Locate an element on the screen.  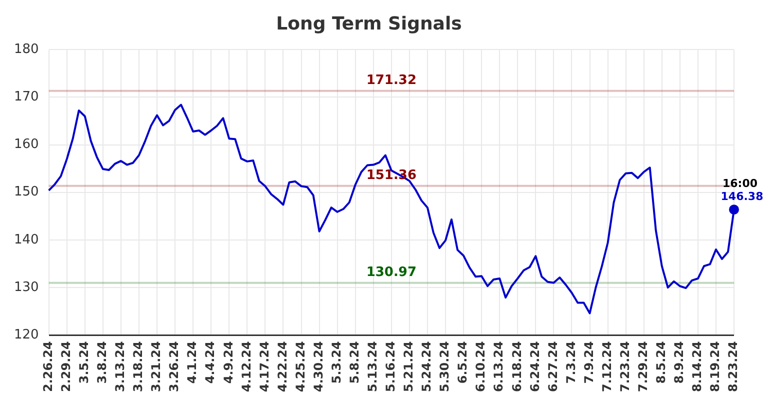
x-tick-label: 4.1.24 is located at coordinates (192, 362).